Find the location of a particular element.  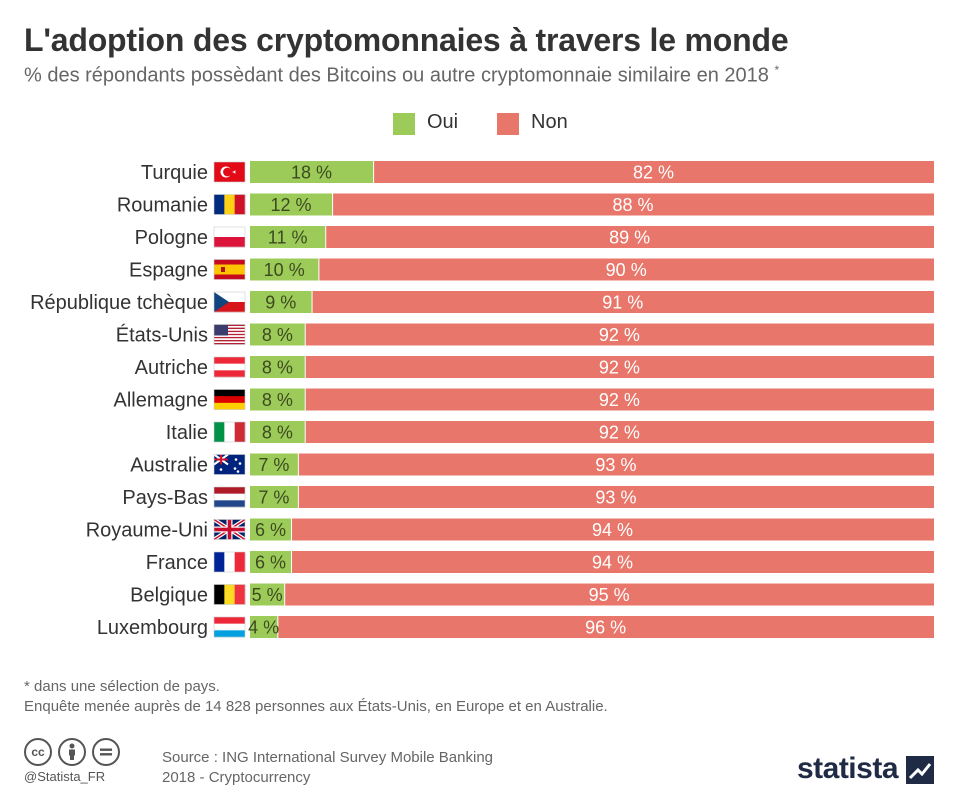

brand-text: statista is located at coordinates (847, 768).